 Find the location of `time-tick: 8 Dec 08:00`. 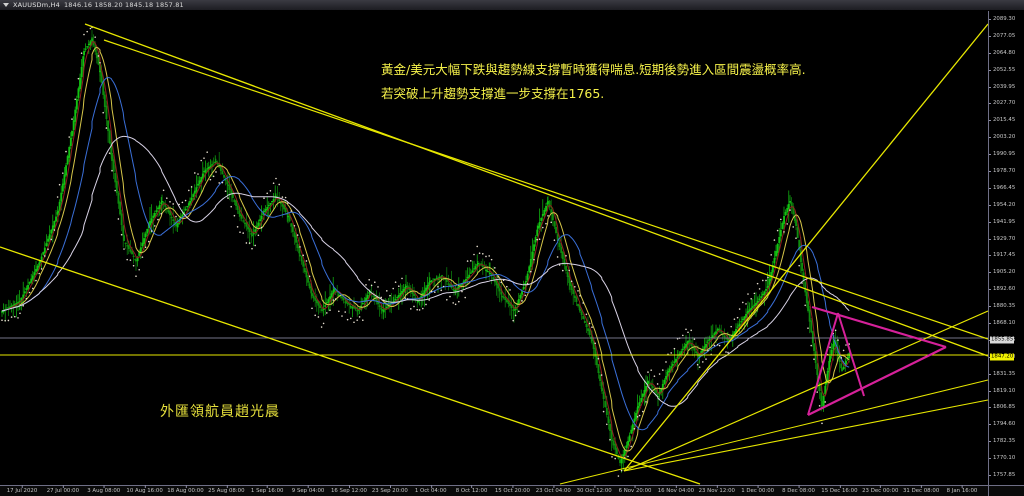

time-tick: 8 Dec 08:00 is located at coordinates (798, 489).